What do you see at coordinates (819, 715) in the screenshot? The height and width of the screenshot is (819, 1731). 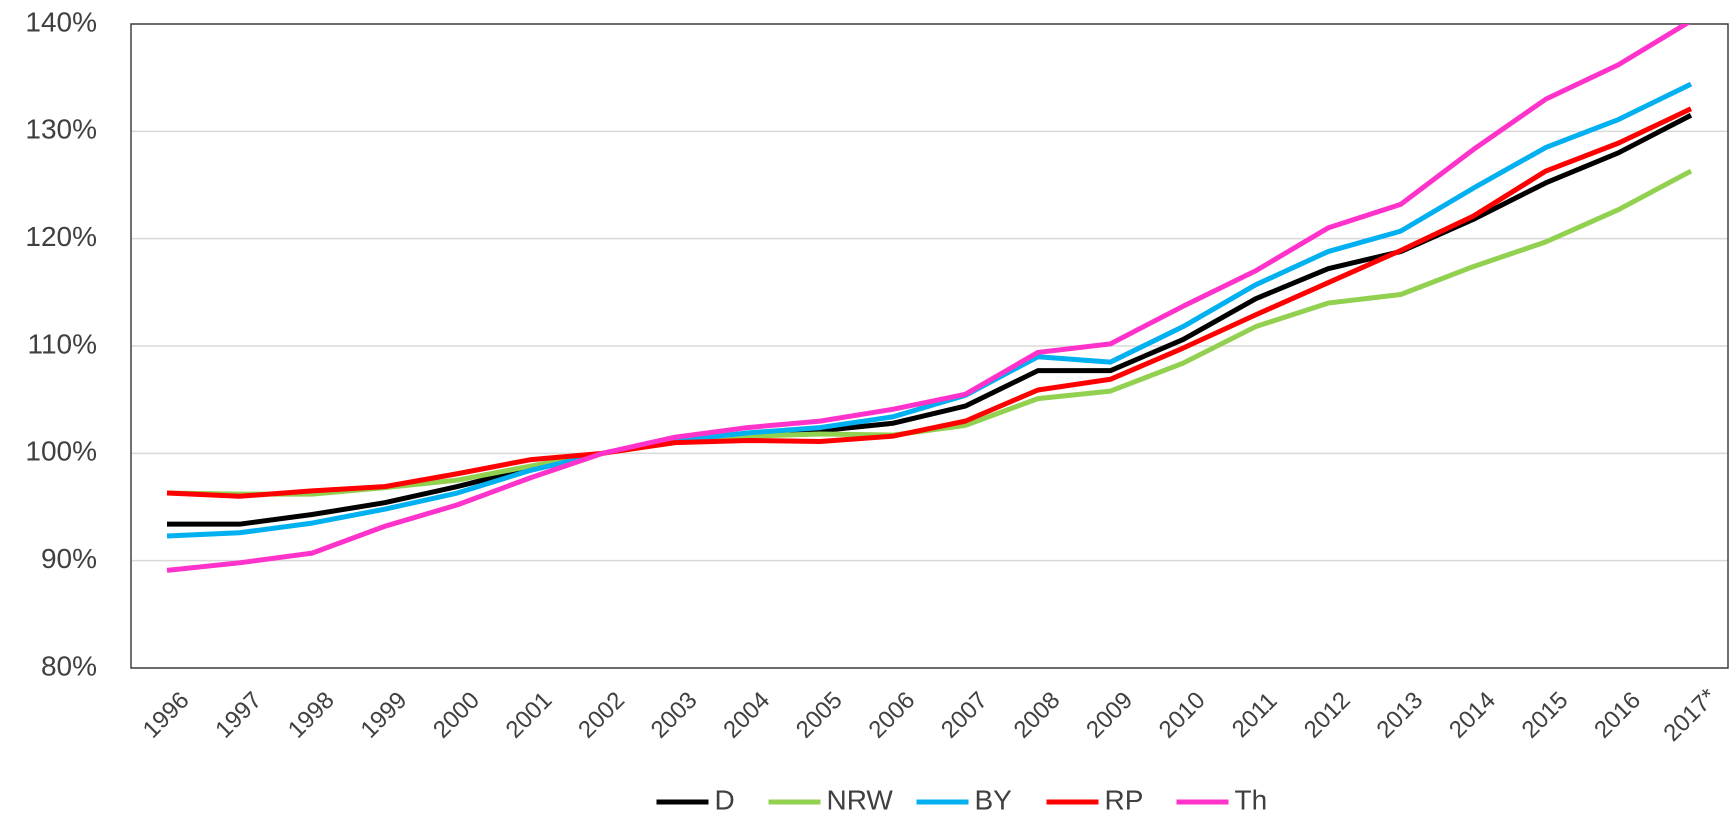 I see `x-tick-label: 2005` at bounding box center [819, 715].